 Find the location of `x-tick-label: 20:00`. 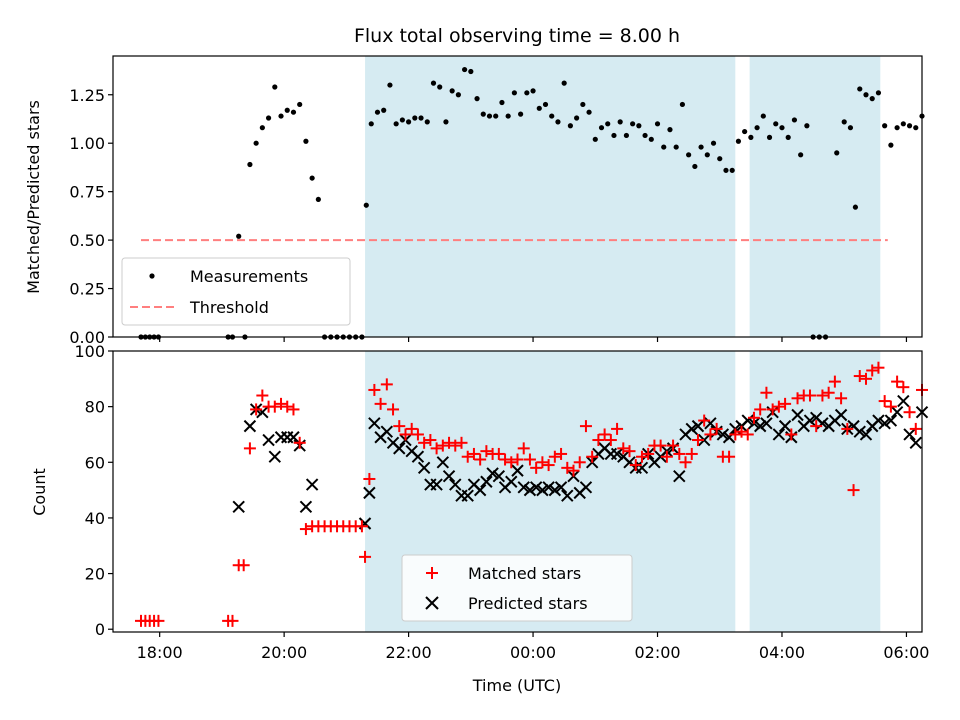

x-tick-label: 20:00 is located at coordinates (284, 652).